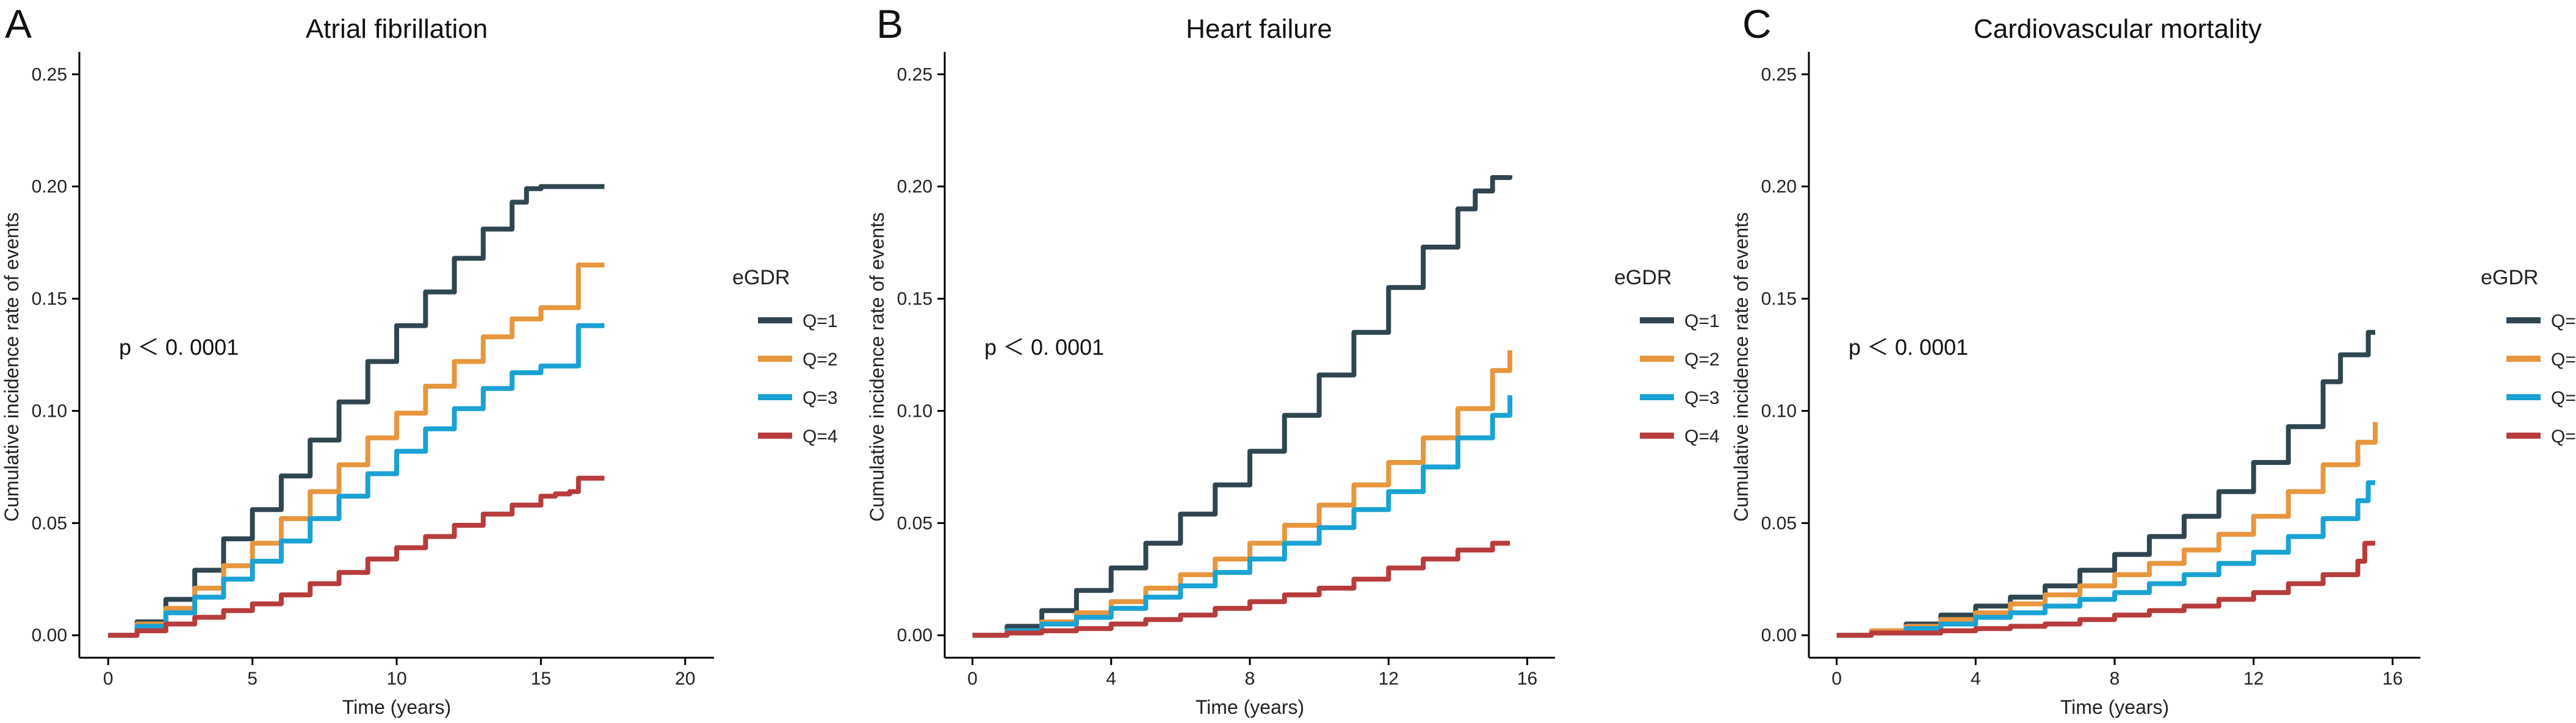 This screenshot has width=2576, height=723. Describe the element at coordinates (1259, 29) in the screenshot. I see `panel-title: Heart failure` at that location.